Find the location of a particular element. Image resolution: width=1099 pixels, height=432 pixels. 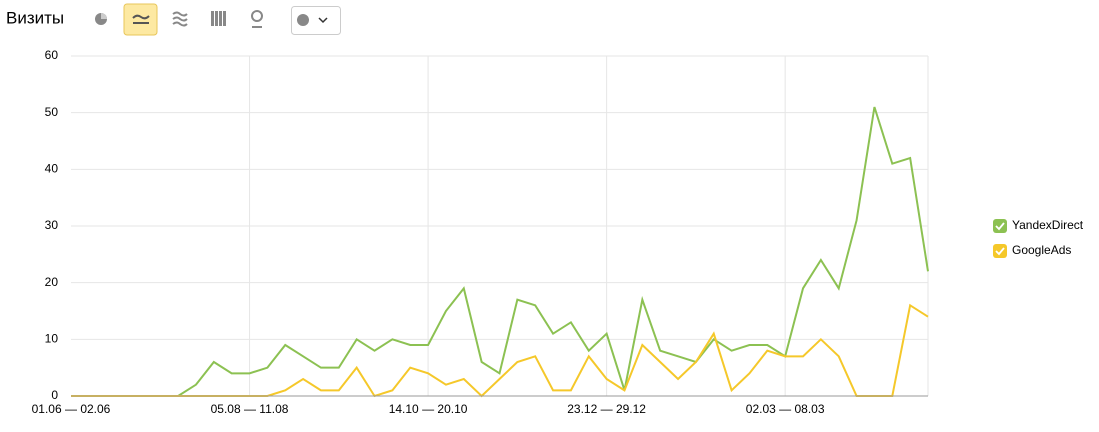

x-tick-label: 01.06 — 02.06 is located at coordinates (71, 409).